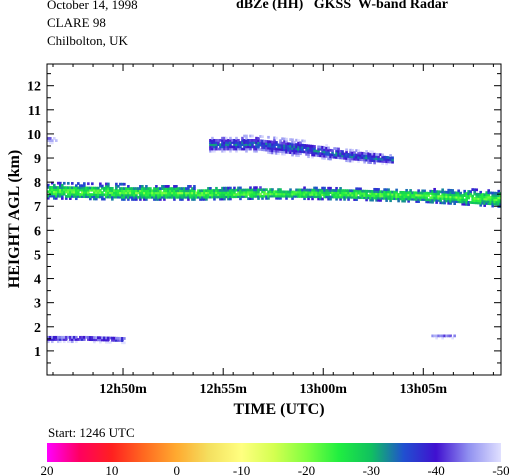  I want to click on campaign-label: CLARE 98, so click(76, 22).